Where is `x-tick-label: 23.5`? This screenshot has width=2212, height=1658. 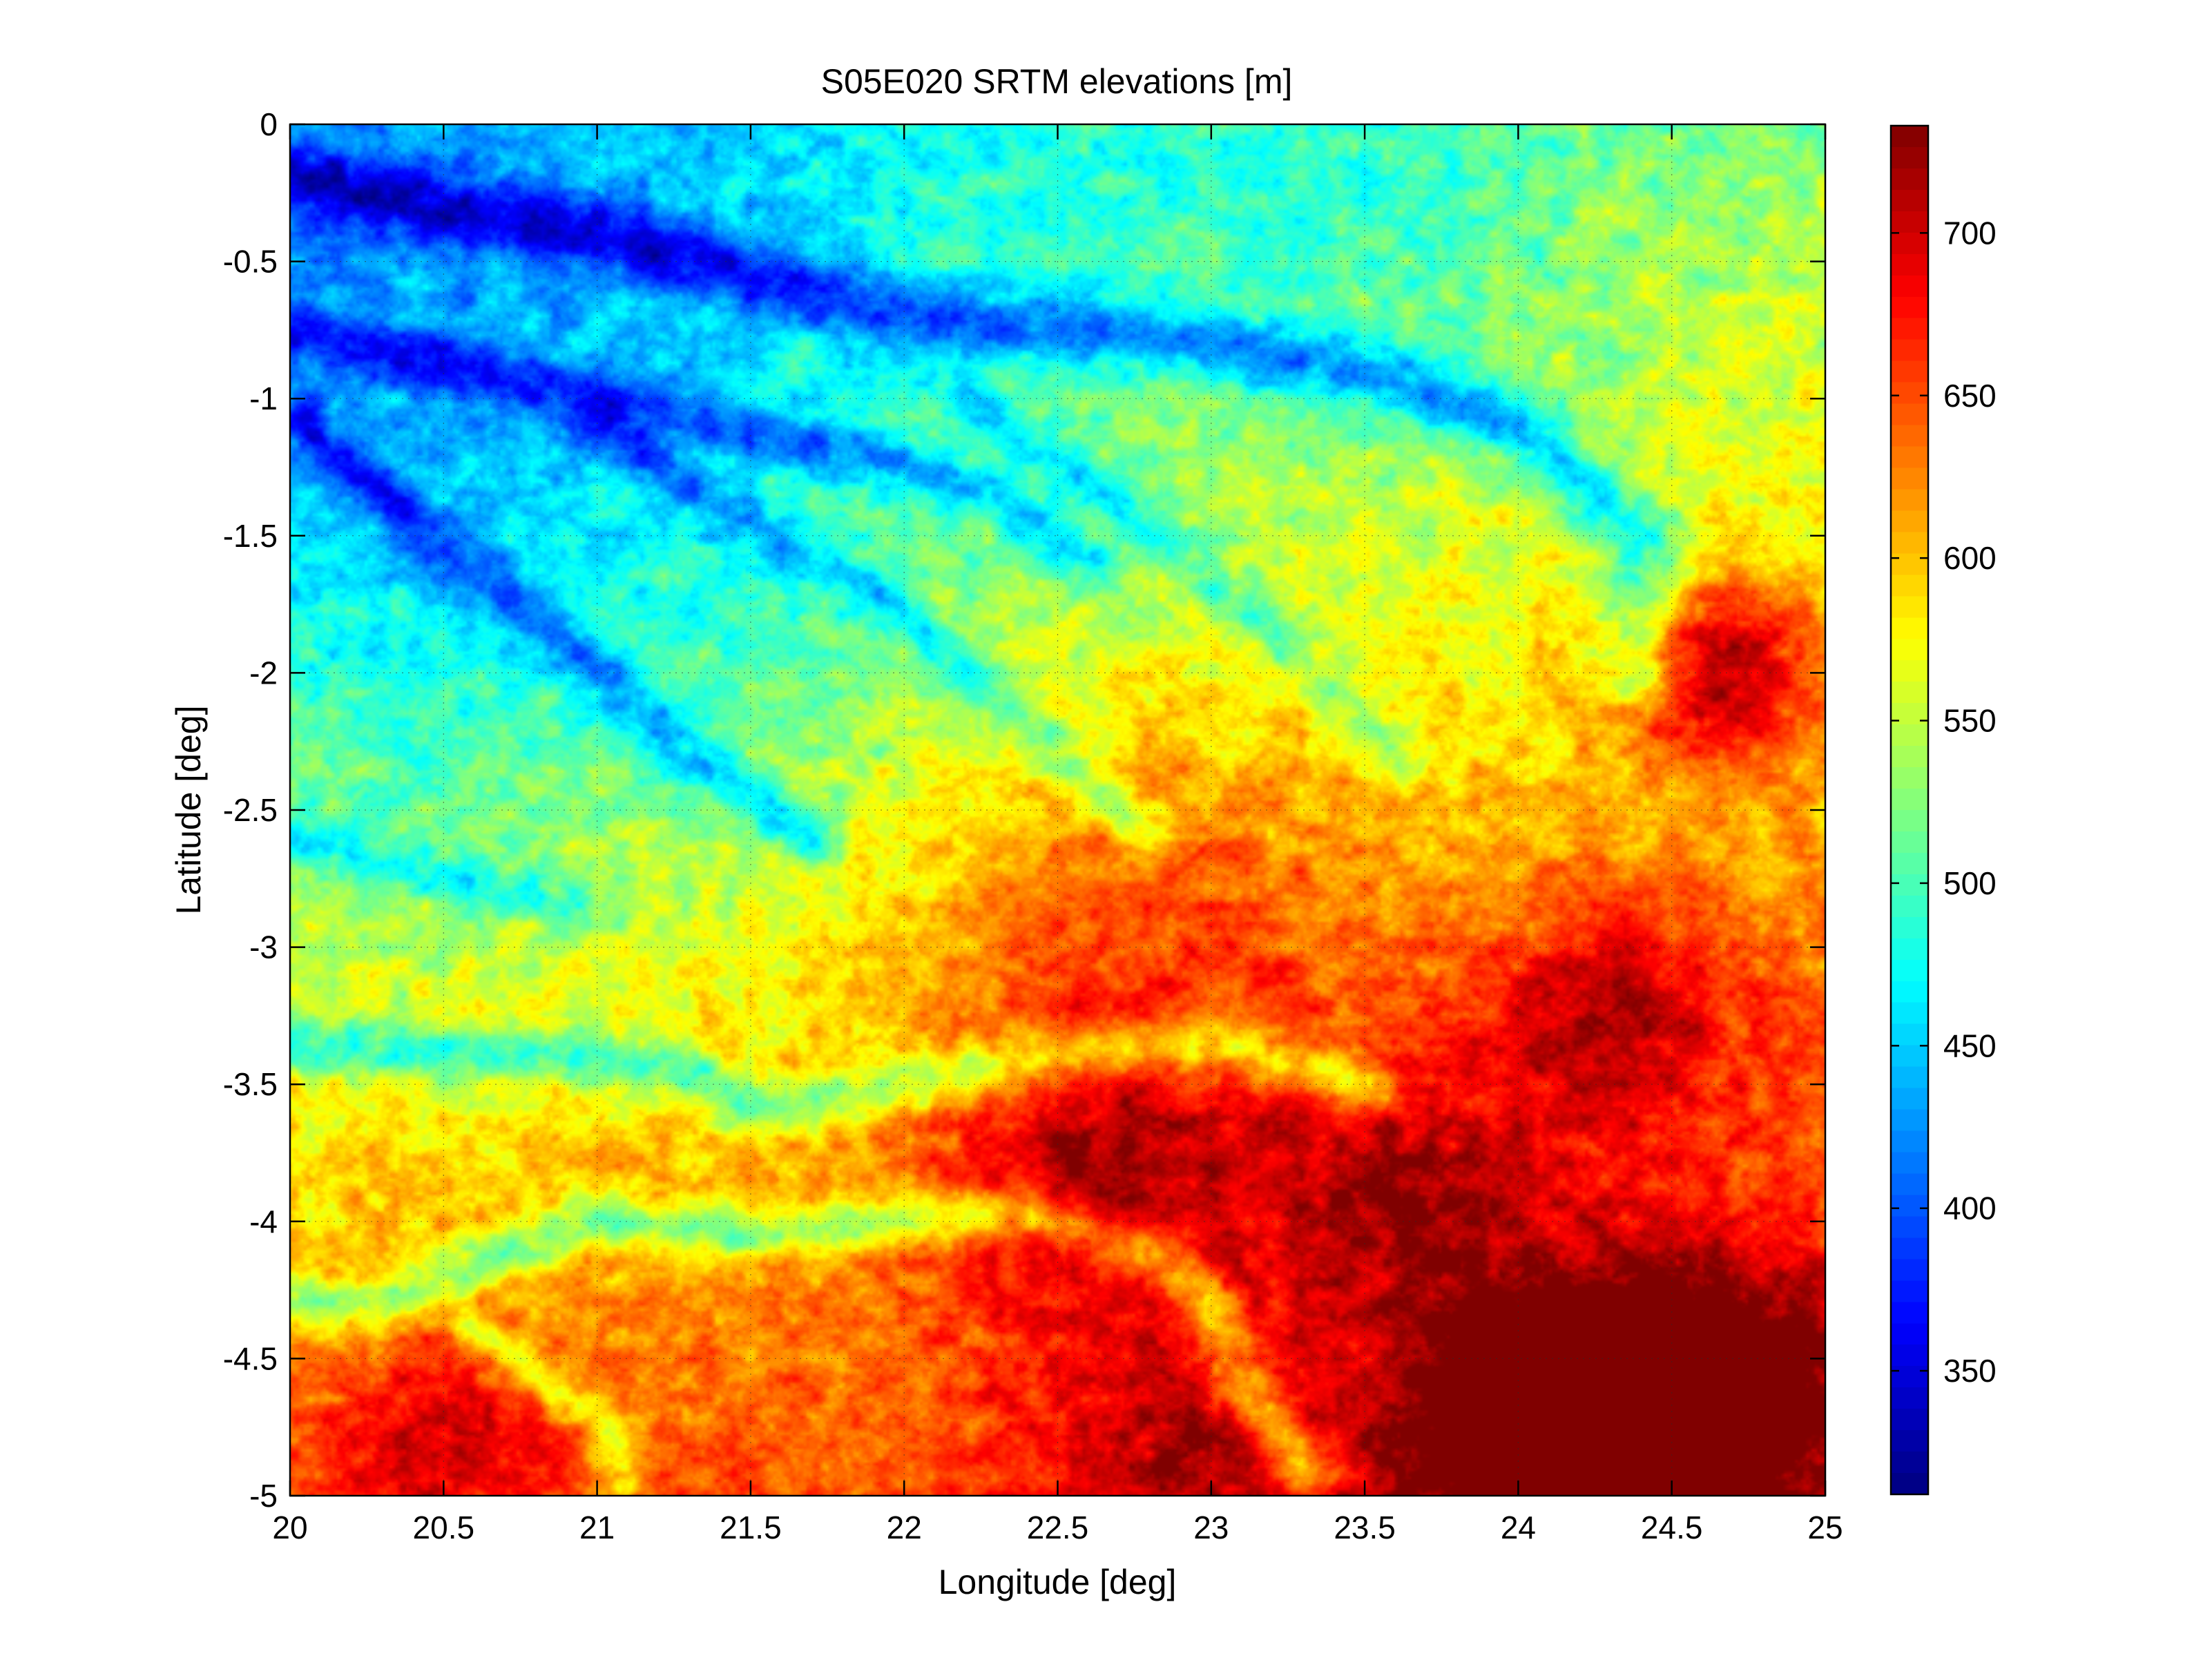
x-tick-label: 23.5 is located at coordinates (1365, 1527).